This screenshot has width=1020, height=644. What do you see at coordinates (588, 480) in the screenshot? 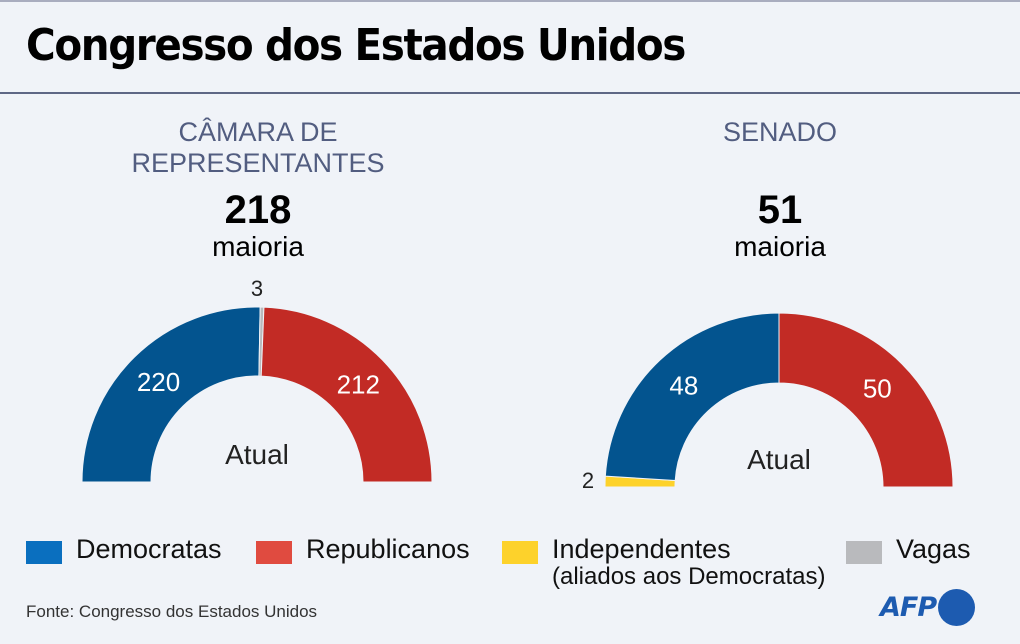
I see `senate-label-independentes: 2` at bounding box center [588, 480].